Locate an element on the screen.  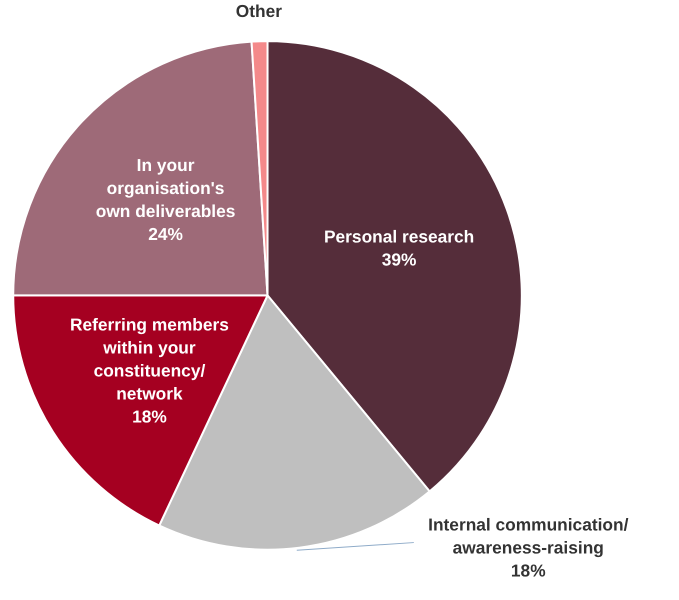
slice-label: Personal research is located at coordinates (399, 236).